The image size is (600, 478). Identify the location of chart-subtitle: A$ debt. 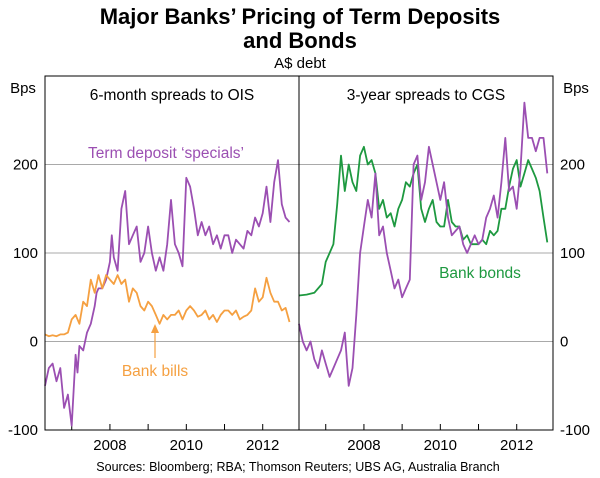
(300, 63).